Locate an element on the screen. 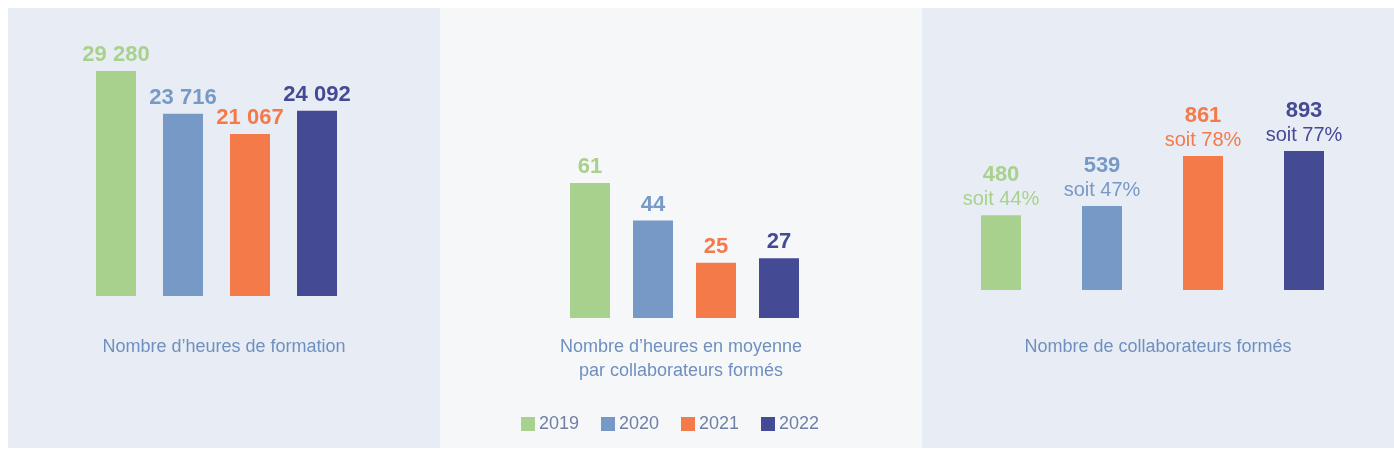 This screenshot has width=1394, height=450. legend-label: 2020 is located at coordinates (638, 423).